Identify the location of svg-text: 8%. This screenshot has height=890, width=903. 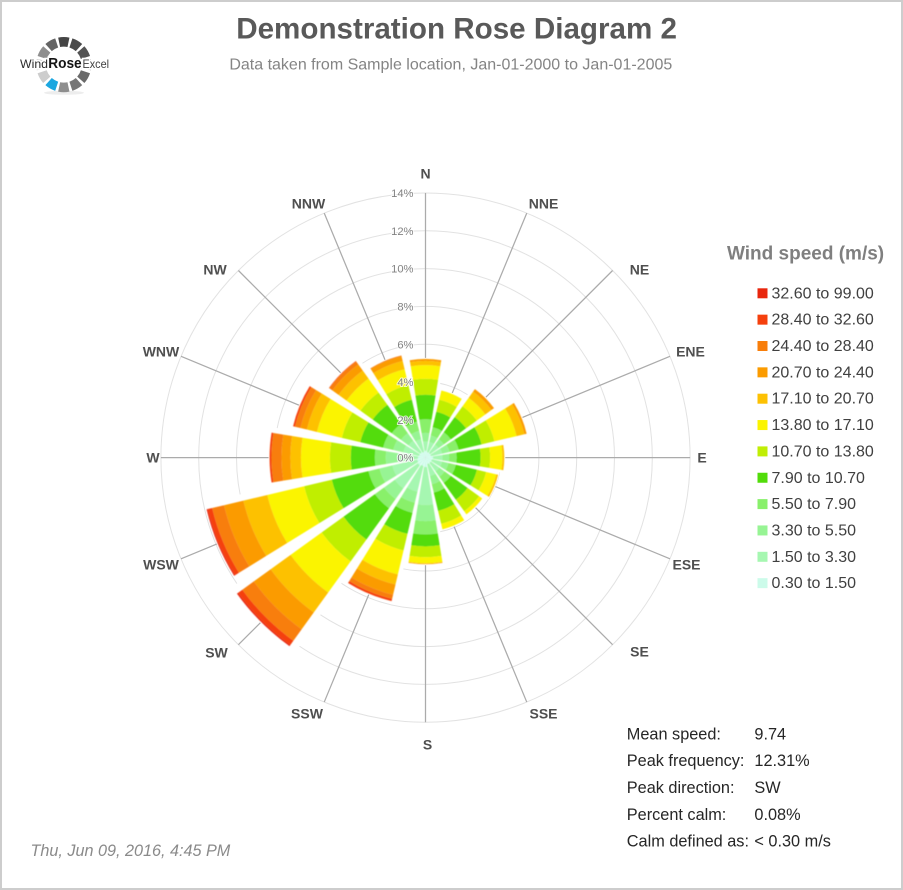
(405, 308).